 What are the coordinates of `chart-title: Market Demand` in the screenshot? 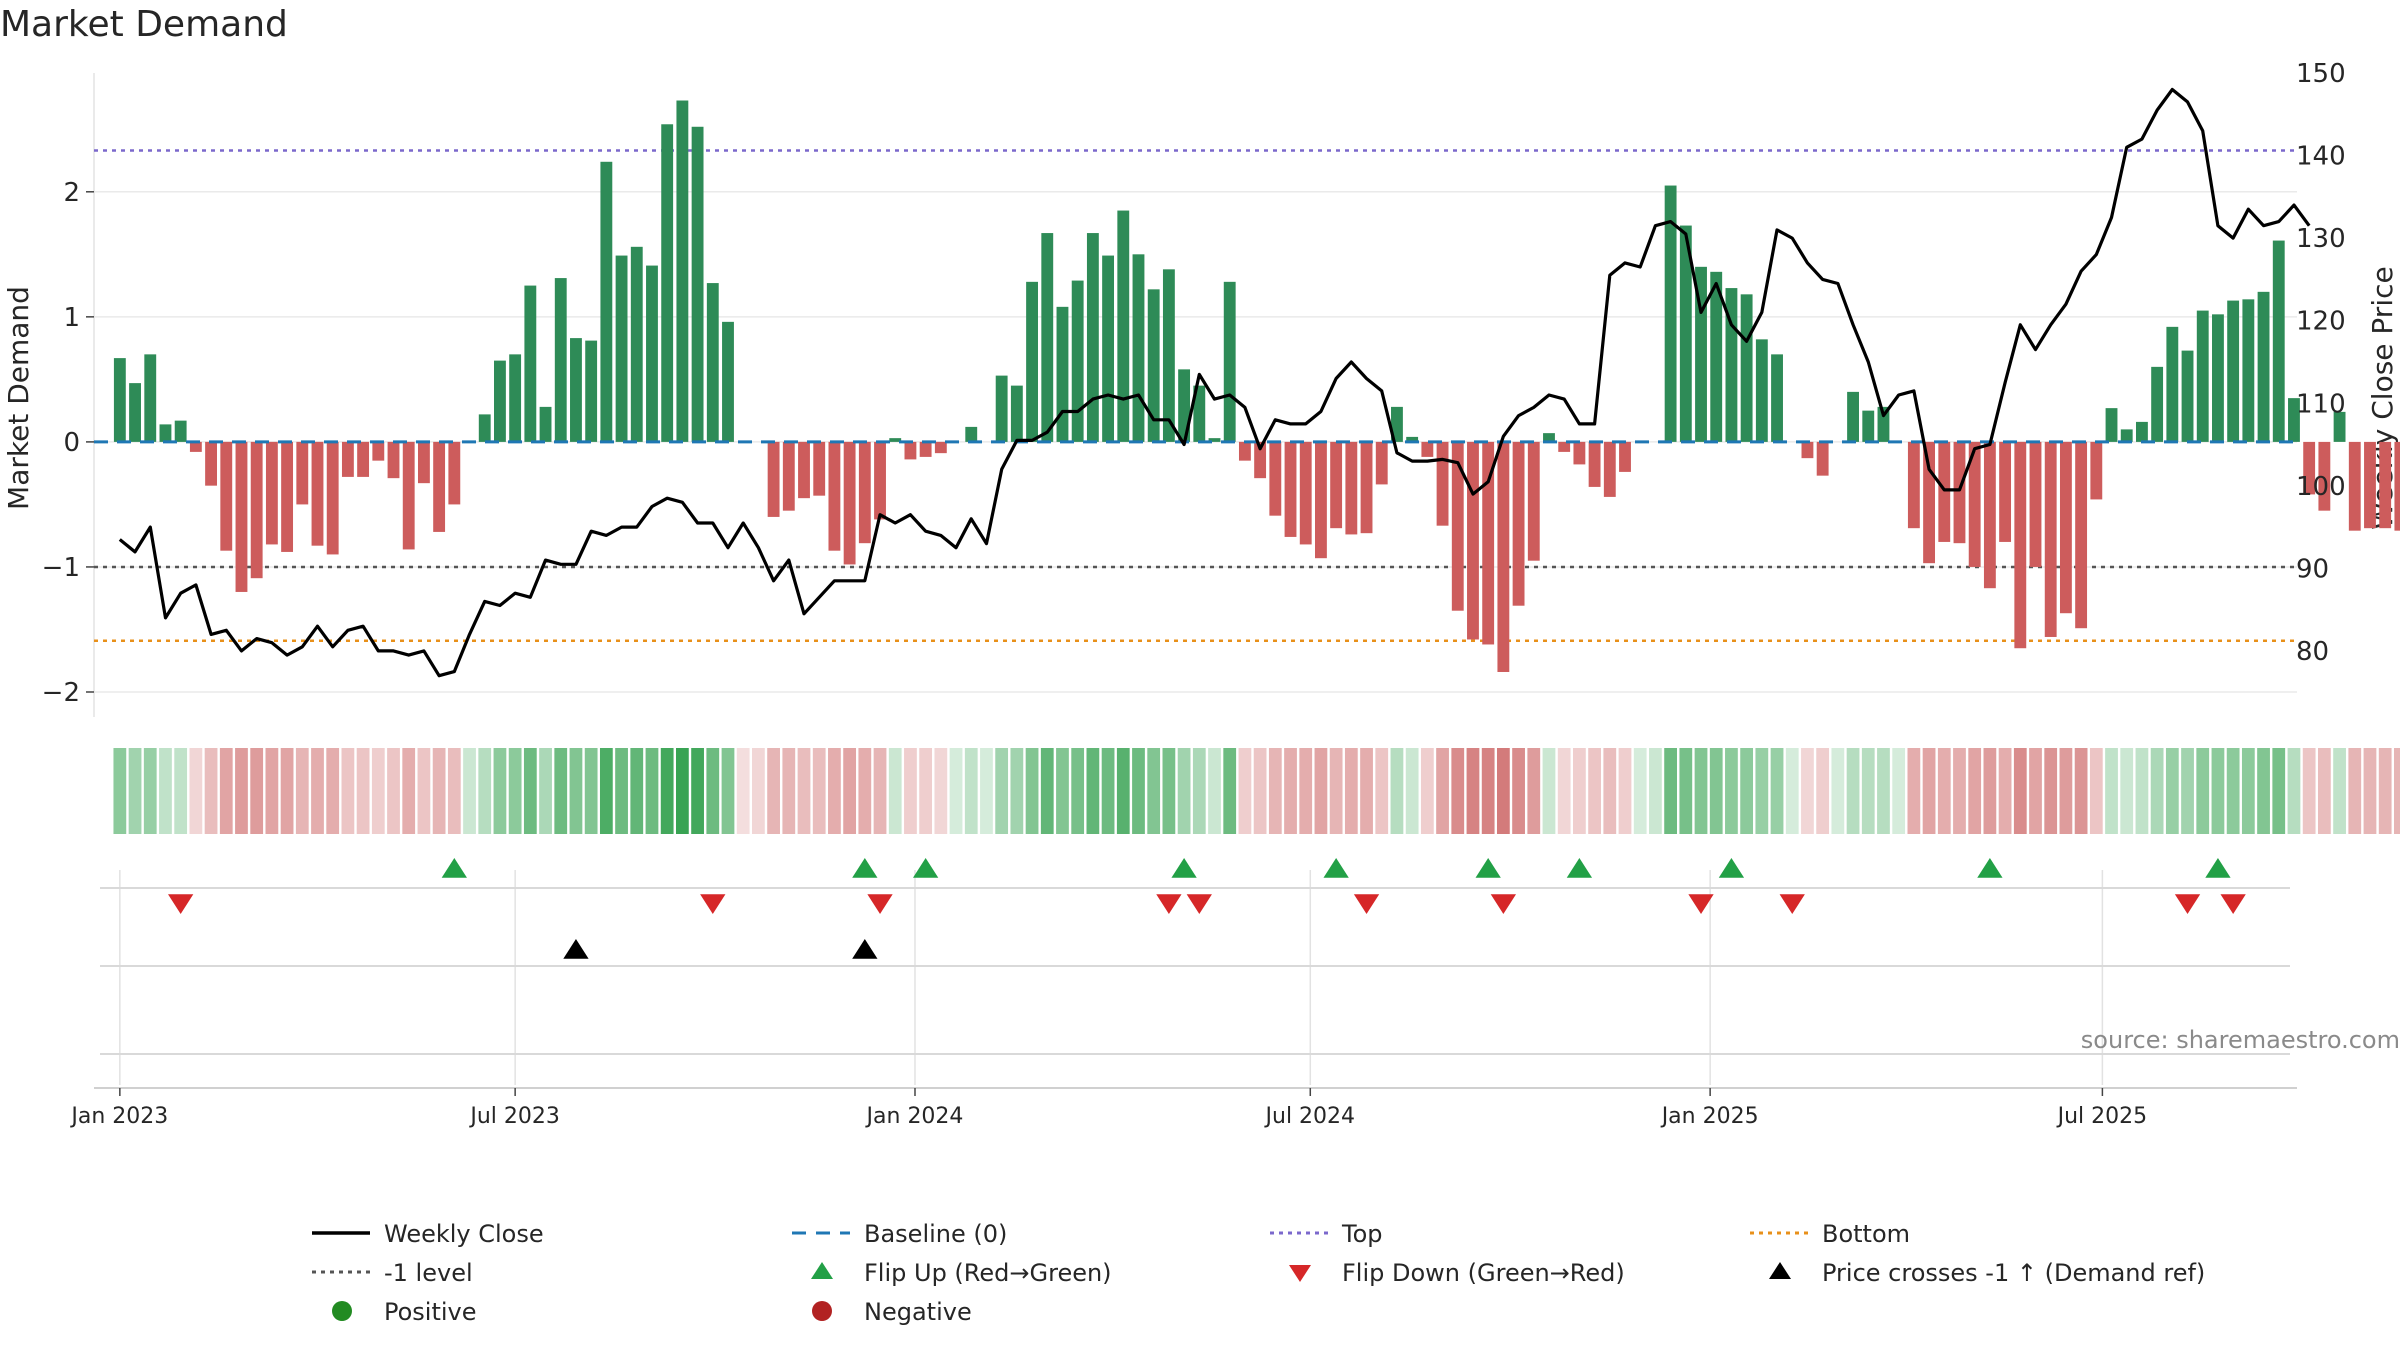 It's located at (144, 24).